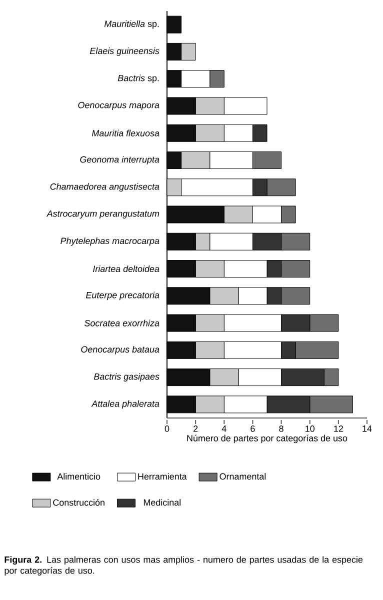 This screenshot has height=600, width=383. I want to click on x-tick-label: 2, so click(196, 429).